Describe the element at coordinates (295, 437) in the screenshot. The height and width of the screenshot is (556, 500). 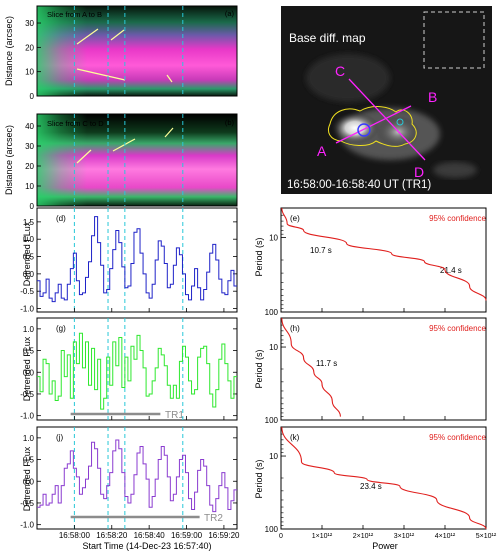
I see `panel-k-tag: (k)` at that location.